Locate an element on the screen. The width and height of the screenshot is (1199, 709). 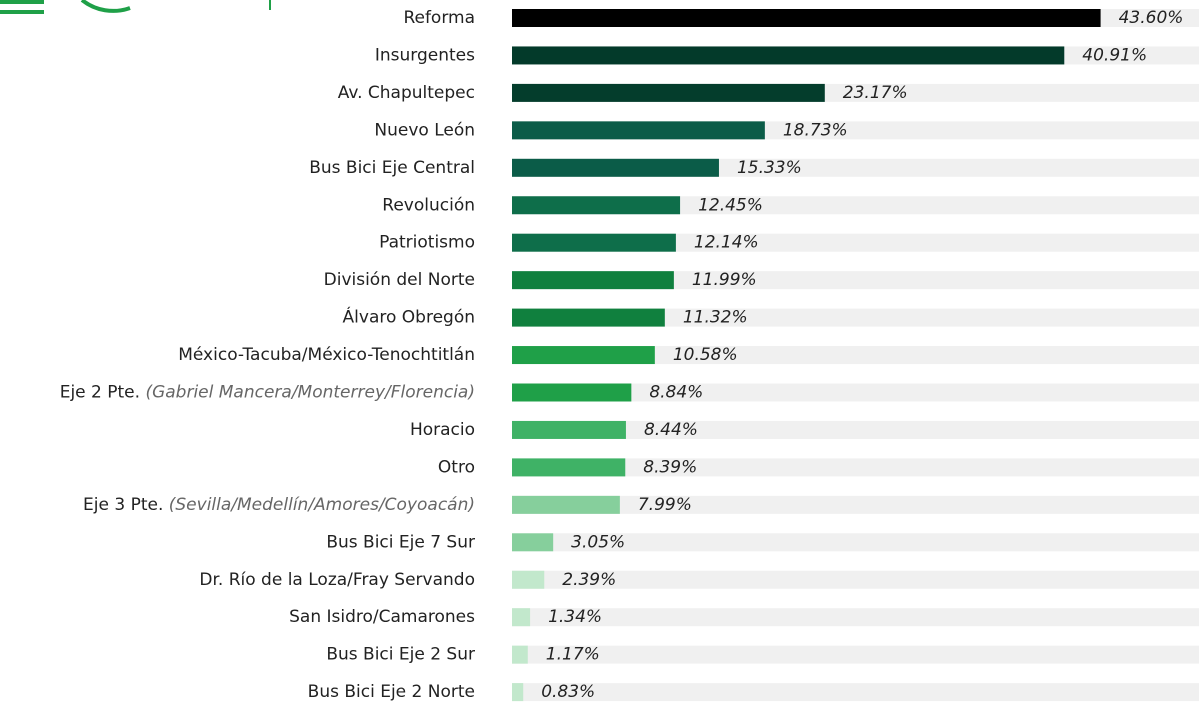
value-label: 10.58% is located at coordinates (705, 355).